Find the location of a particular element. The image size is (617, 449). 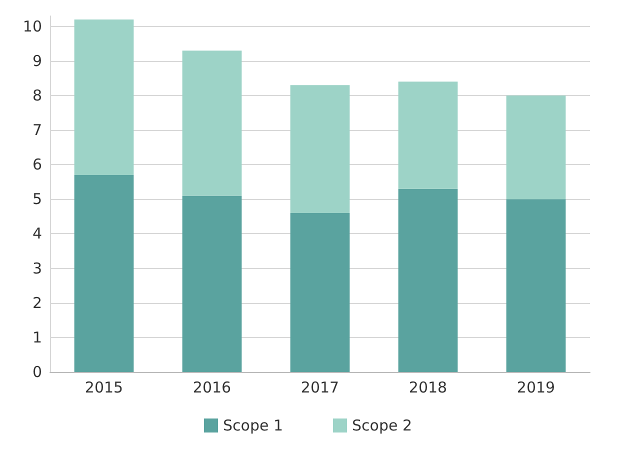

y-tick-label: 7 is located at coordinates (37, 130).